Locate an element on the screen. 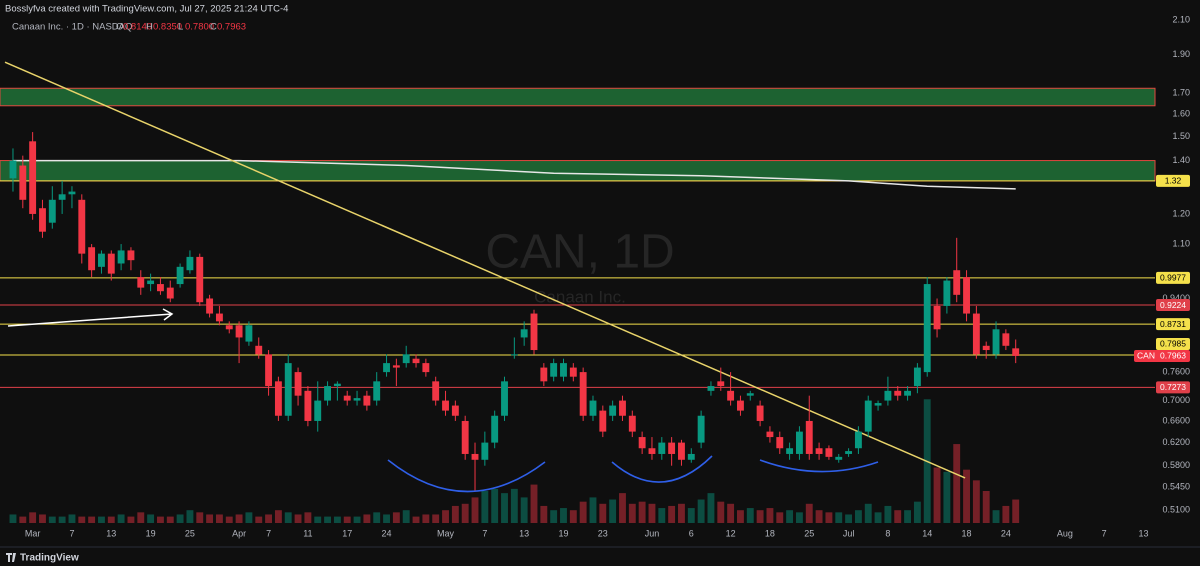 This screenshot has height=566, width=1200. y-tick-label: 0.5800 is located at coordinates (1176, 465).